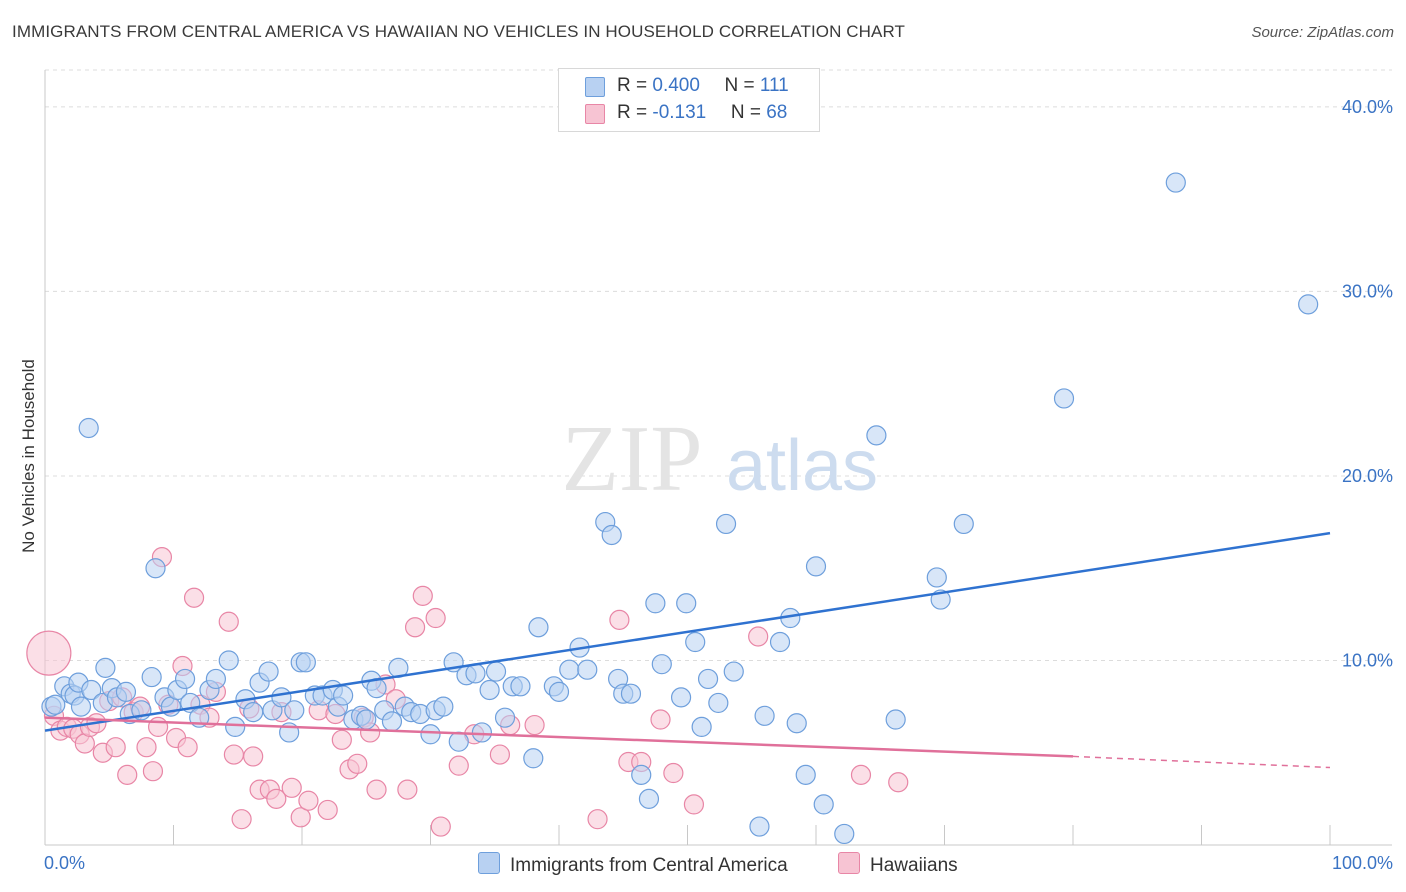 The height and width of the screenshot is (892, 1406). Describe the element at coordinates (28, 456) in the screenshot. I see `y-axis-label: No Vehicles in Household` at that location.